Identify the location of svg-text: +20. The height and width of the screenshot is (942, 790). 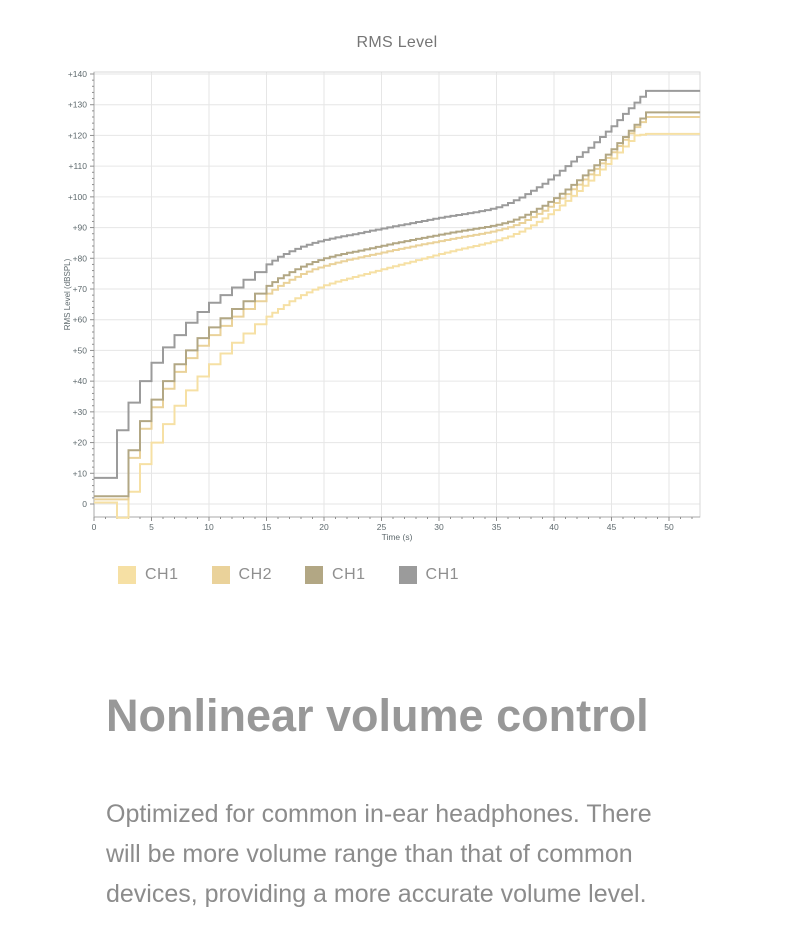
(80, 443).